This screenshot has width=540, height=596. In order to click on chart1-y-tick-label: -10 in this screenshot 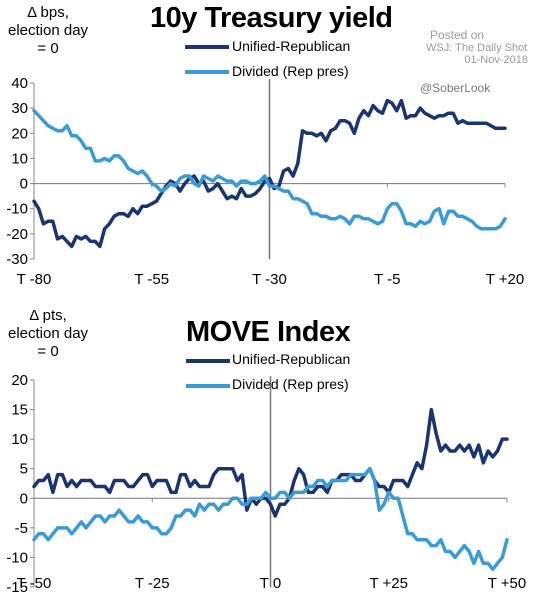, I will do `click(17, 209)`.